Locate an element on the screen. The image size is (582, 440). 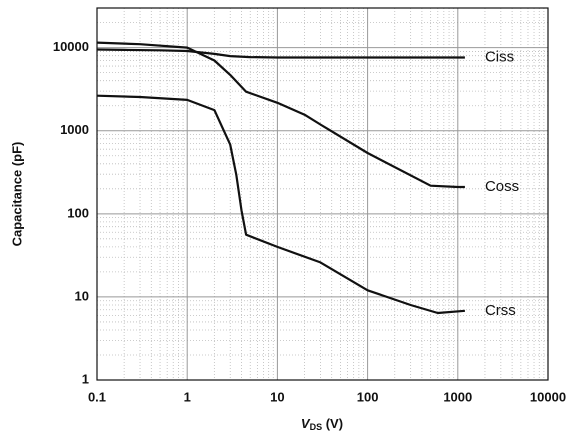
series-label: Crss is located at coordinates (500, 310).